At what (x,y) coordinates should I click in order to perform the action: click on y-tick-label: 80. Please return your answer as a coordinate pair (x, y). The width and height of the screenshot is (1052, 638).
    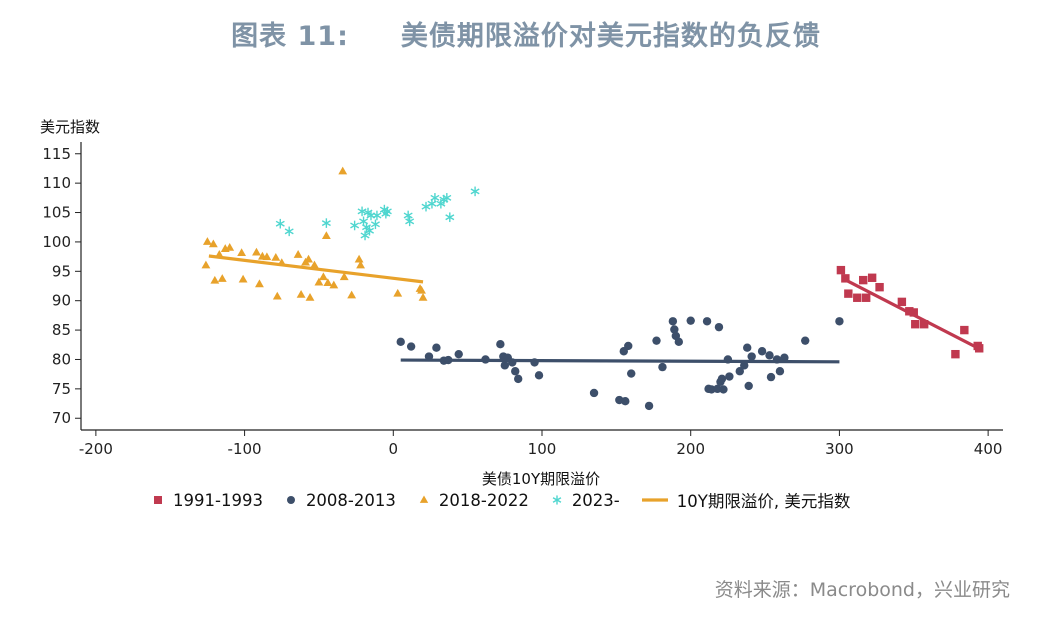
    Looking at the image, I should click on (61, 359).